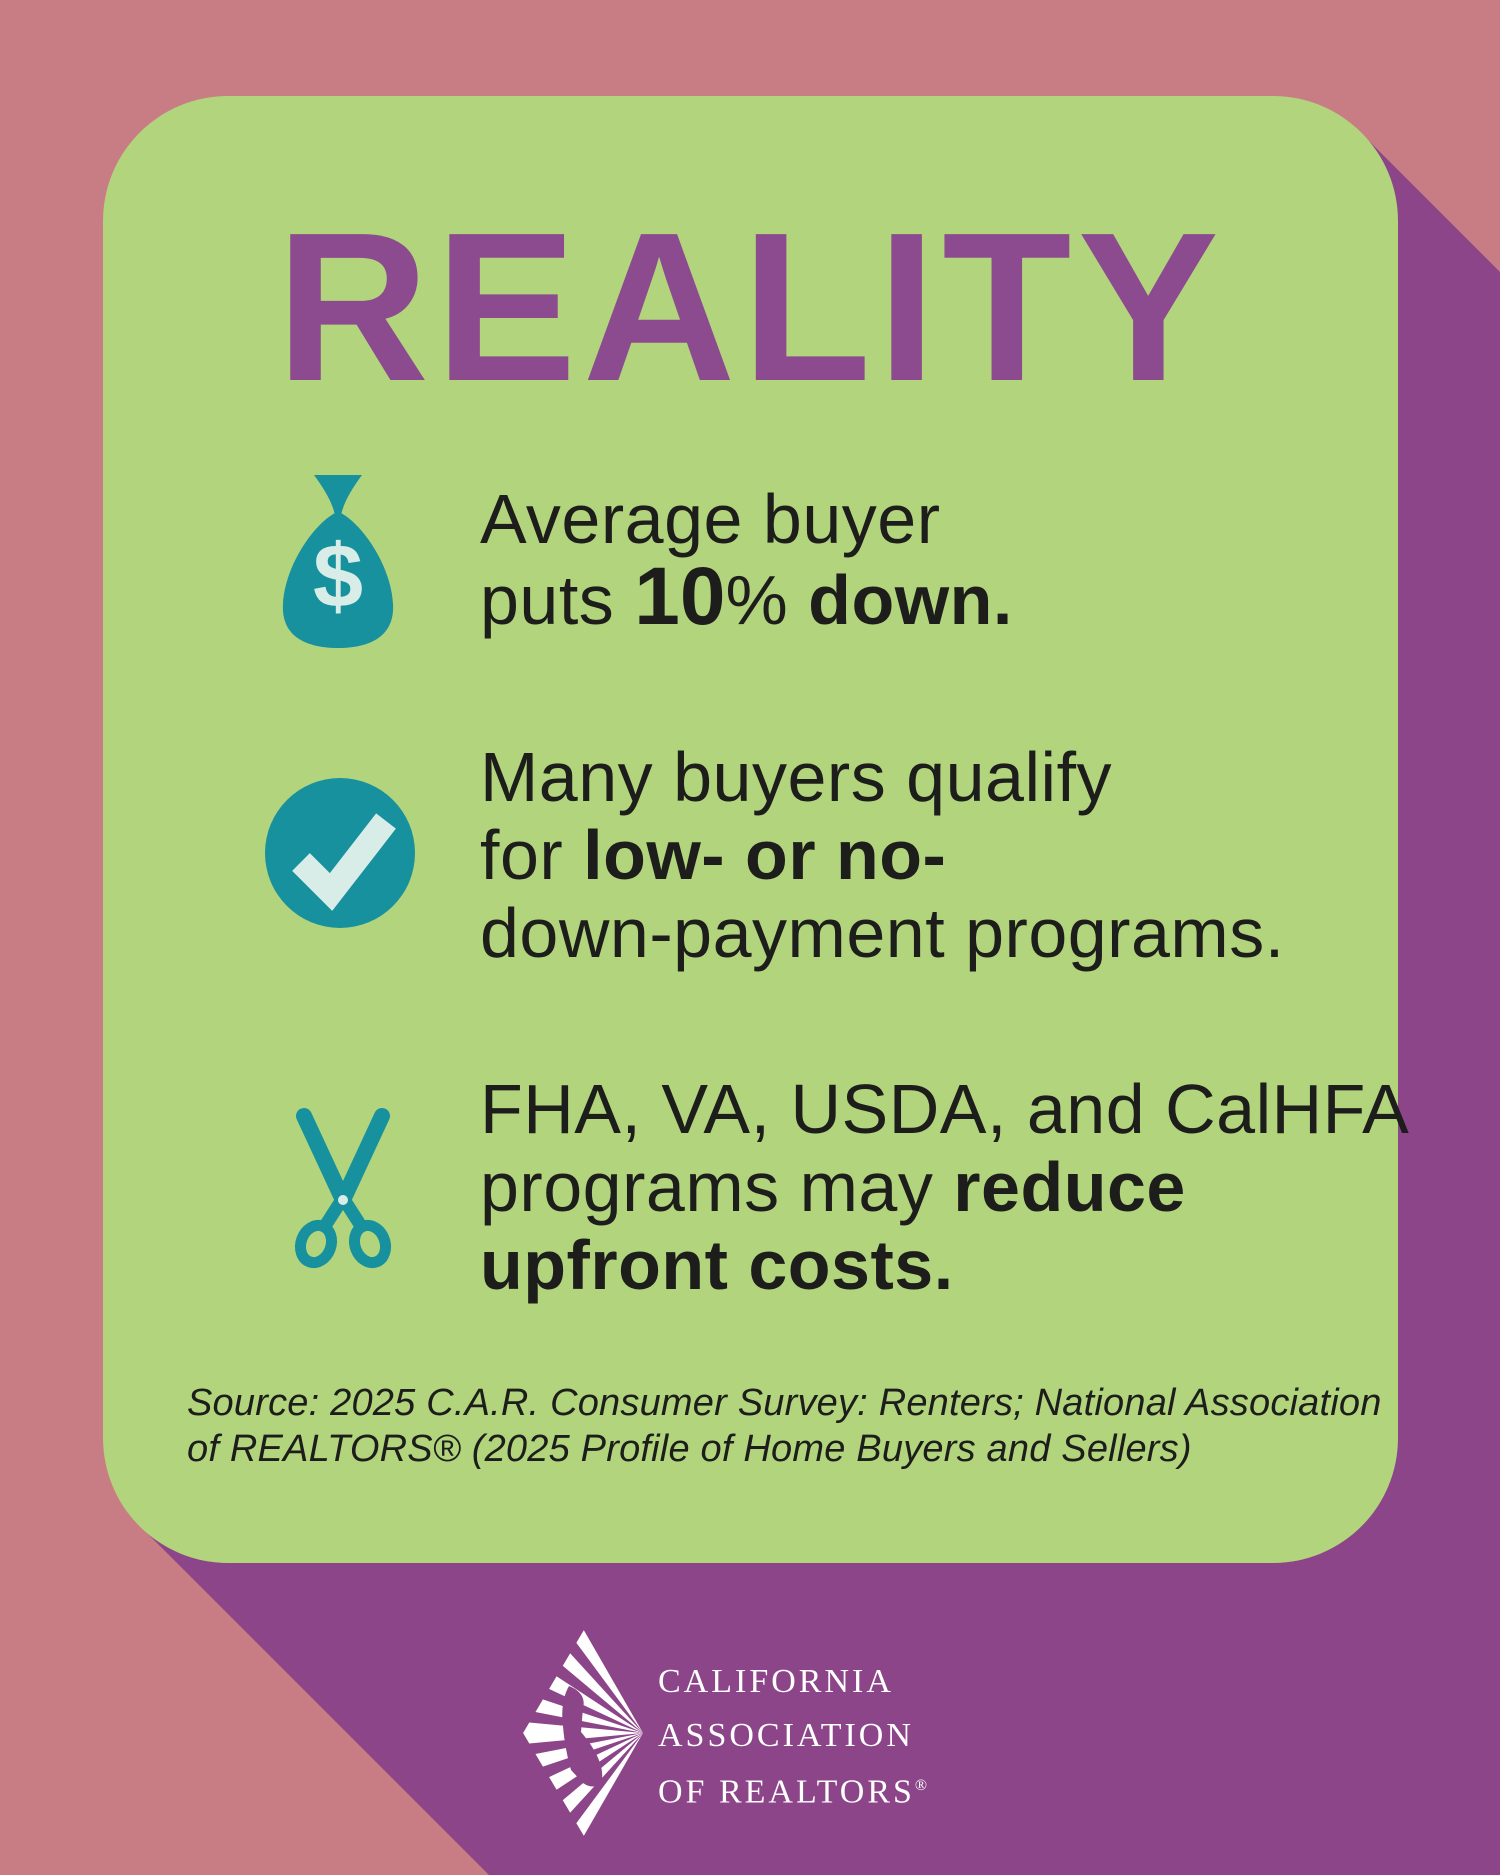 This screenshot has width=1500, height=1875. What do you see at coordinates (921, 1785) in the screenshot?
I see `registered-mark: ®` at bounding box center [921, 1785].